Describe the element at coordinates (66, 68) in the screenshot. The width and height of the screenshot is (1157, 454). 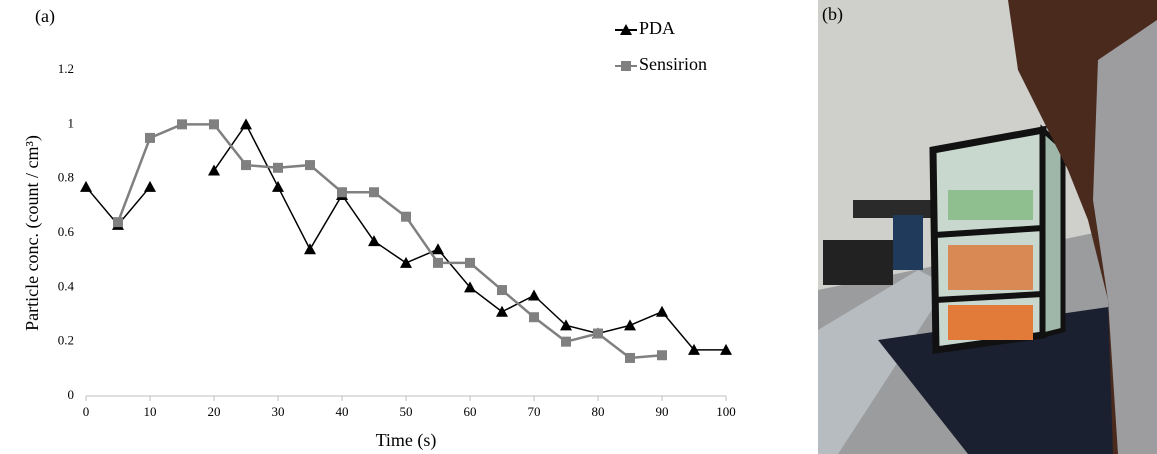
I see `y-tick-label: 1.2` at that location.